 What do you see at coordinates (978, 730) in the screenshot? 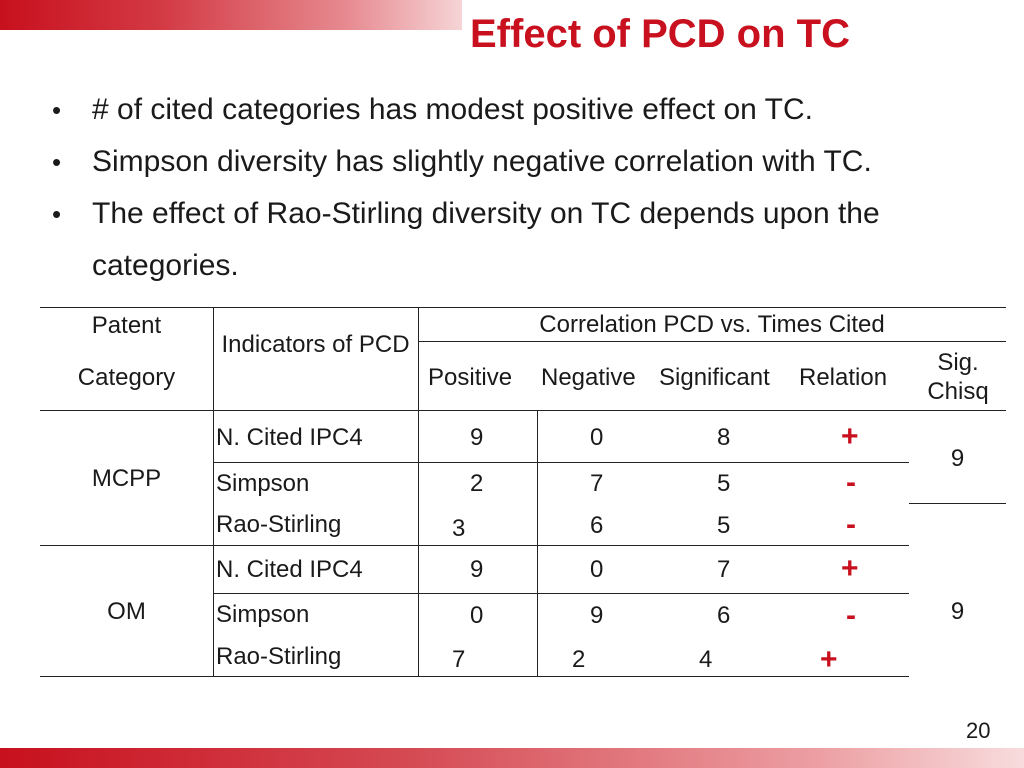
I see `page-number: 20` at bounding box center [978, 730].